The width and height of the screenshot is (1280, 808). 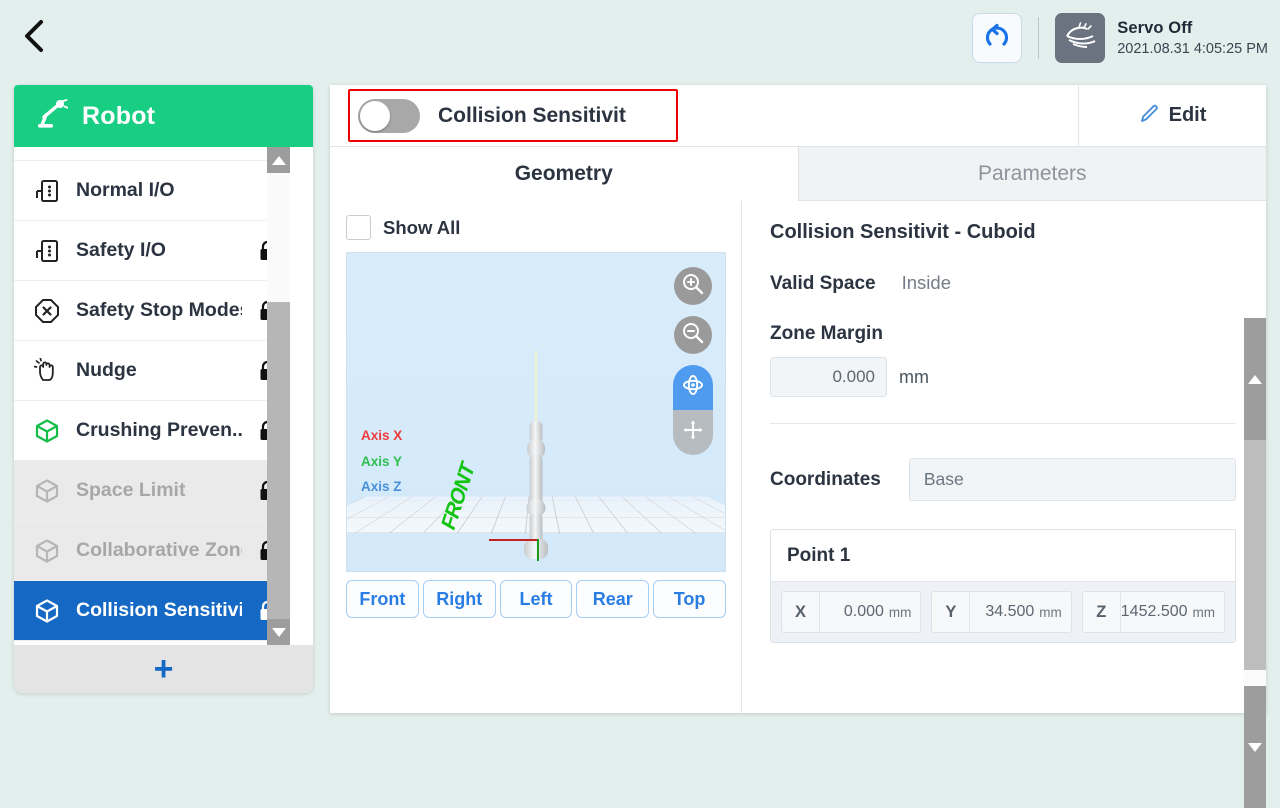 I want to click on point-card: Point 1 X 0.000 mm Y 34.500 mm Z, so click(x=1003, y=586).